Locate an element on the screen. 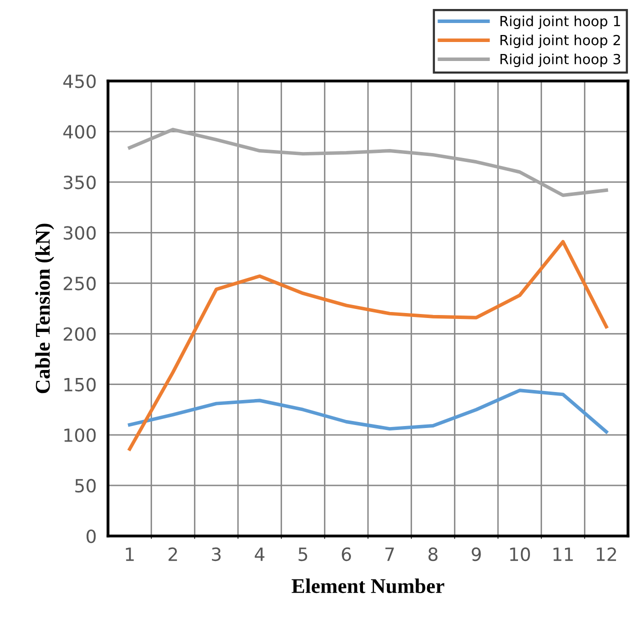 Image resolution: width=637 pixels, height=621 pixels. y-tick-label: 200 is located at coordinates (80, 334).